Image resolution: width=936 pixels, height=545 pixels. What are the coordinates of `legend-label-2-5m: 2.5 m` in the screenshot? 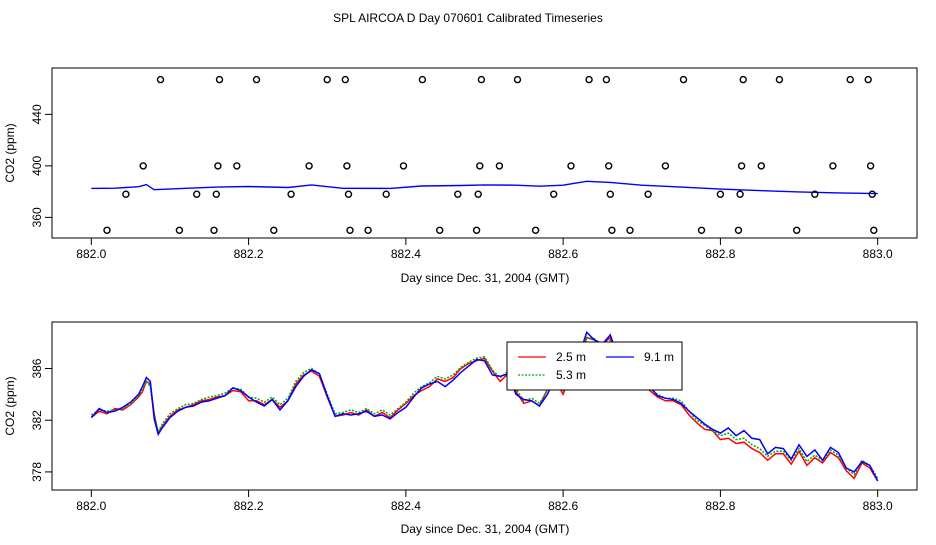 It's located at (571, 357).